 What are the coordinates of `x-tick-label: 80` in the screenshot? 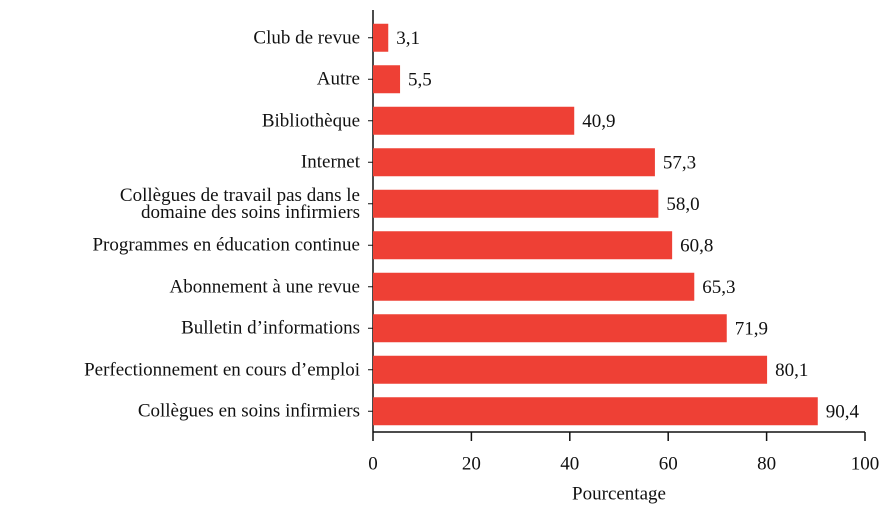 It's located at (766, 463).